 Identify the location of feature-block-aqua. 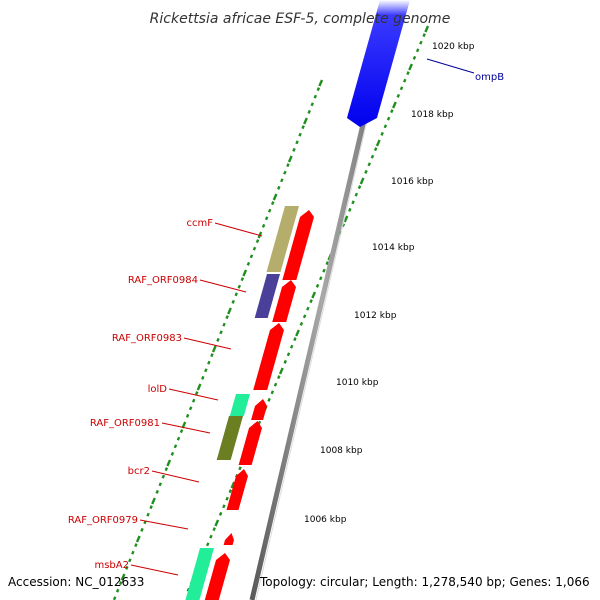
(239, 405).